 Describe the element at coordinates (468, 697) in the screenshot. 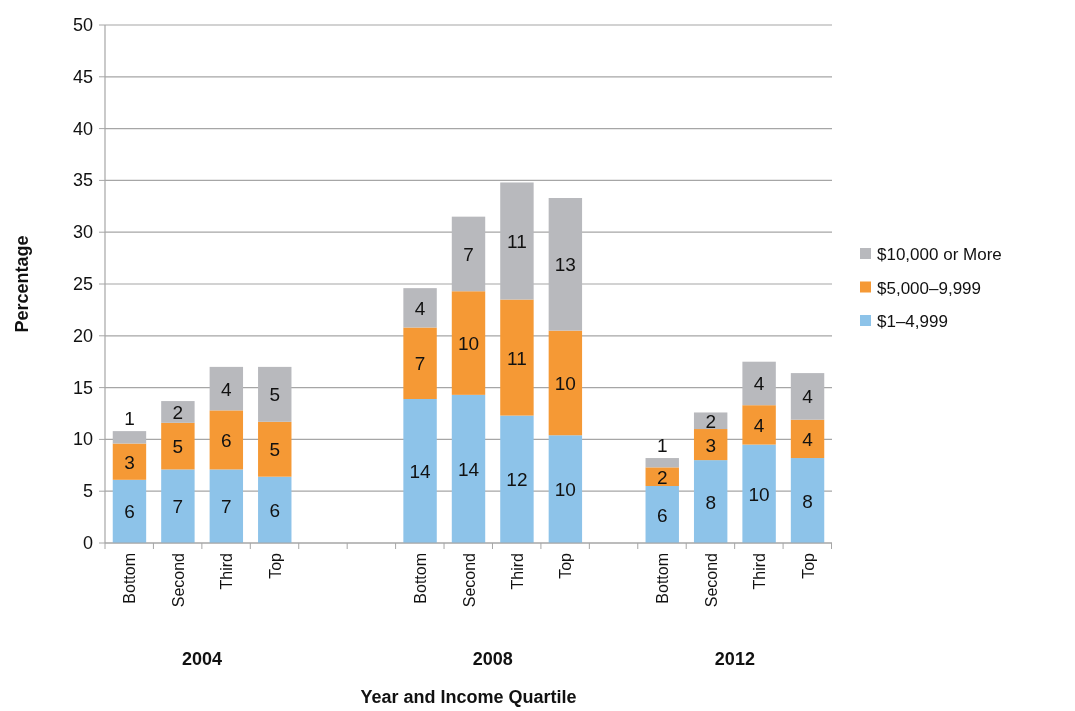

I see `x-axis-title: Year and Income Quartile` at that location.